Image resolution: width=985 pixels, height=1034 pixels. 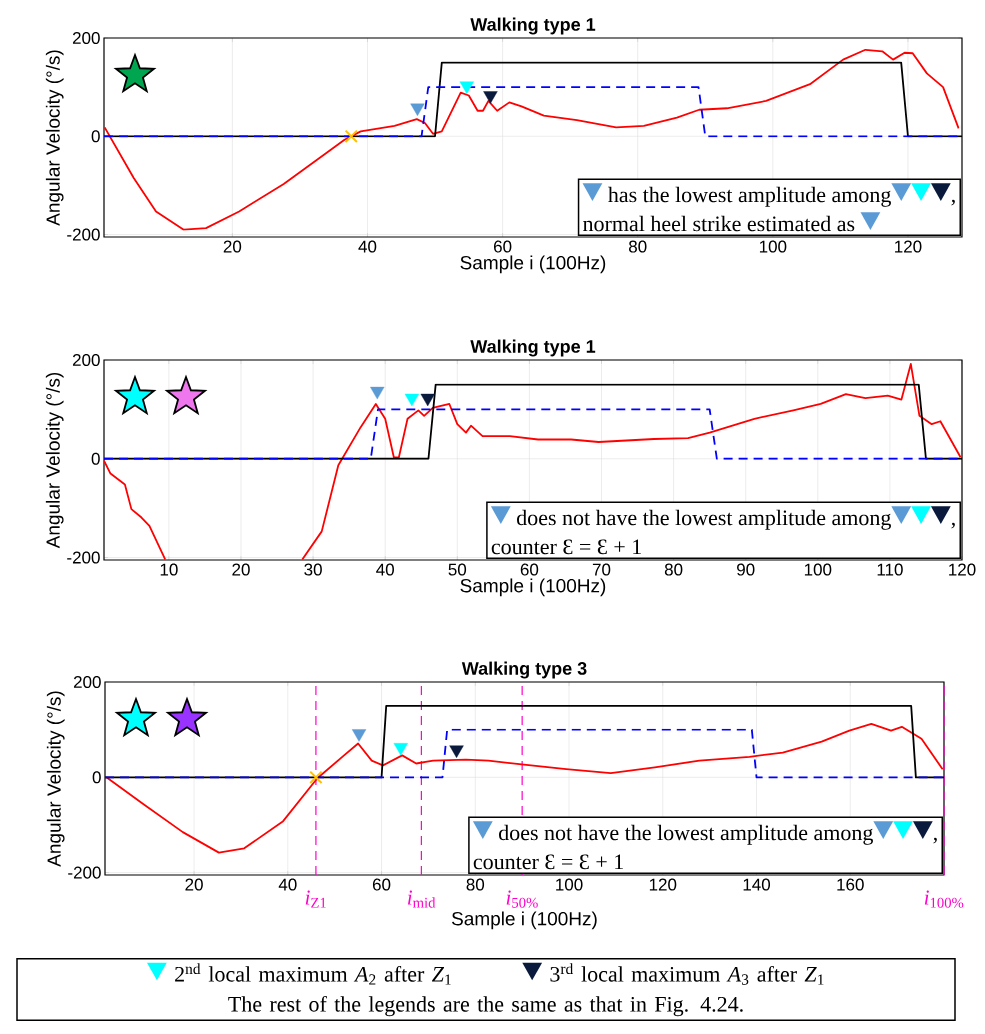 I want to click on annotation: has the lowest amplitude among, so click(x=749, y=196).